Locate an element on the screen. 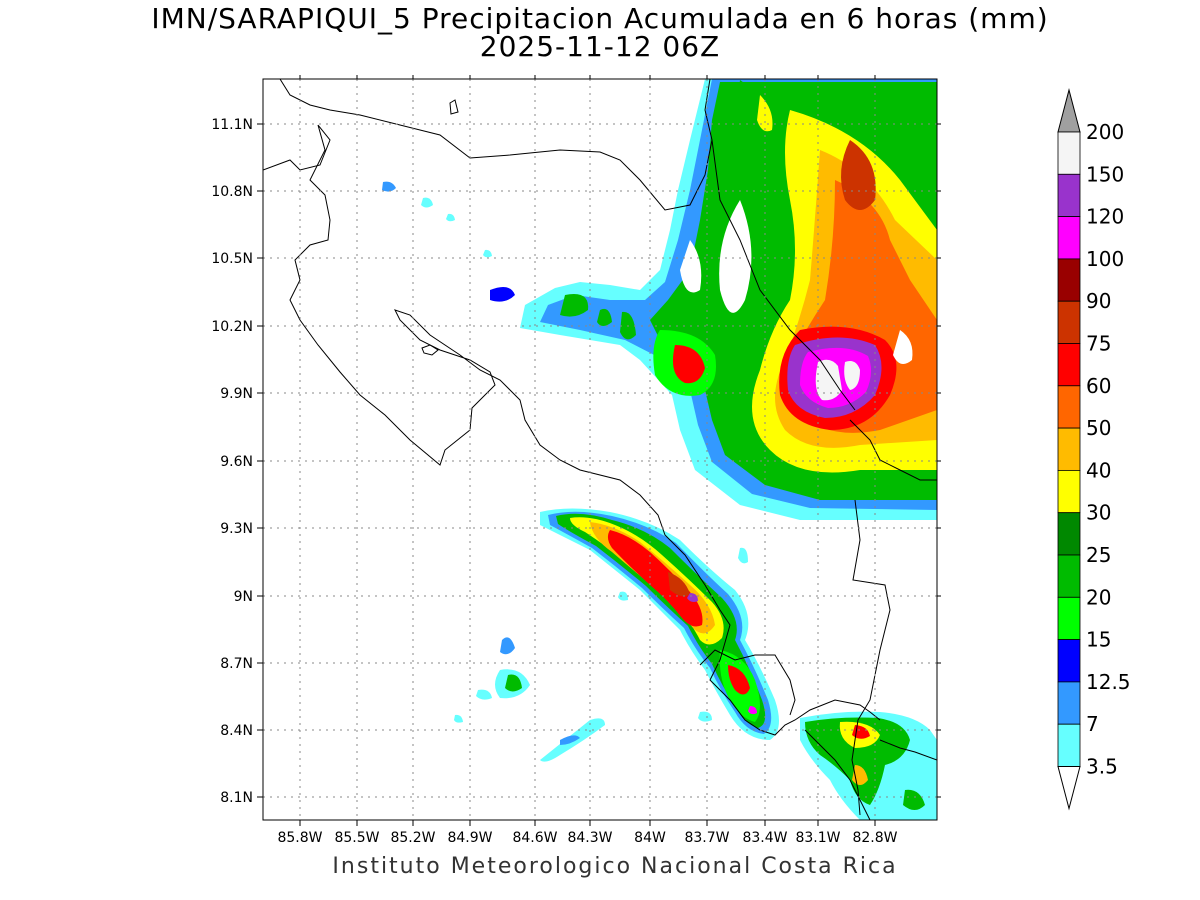 Image resolution: width=1200 pixels, height=900 pixels. x-tick-label: 84.9W is located at coordinates (469, 838).